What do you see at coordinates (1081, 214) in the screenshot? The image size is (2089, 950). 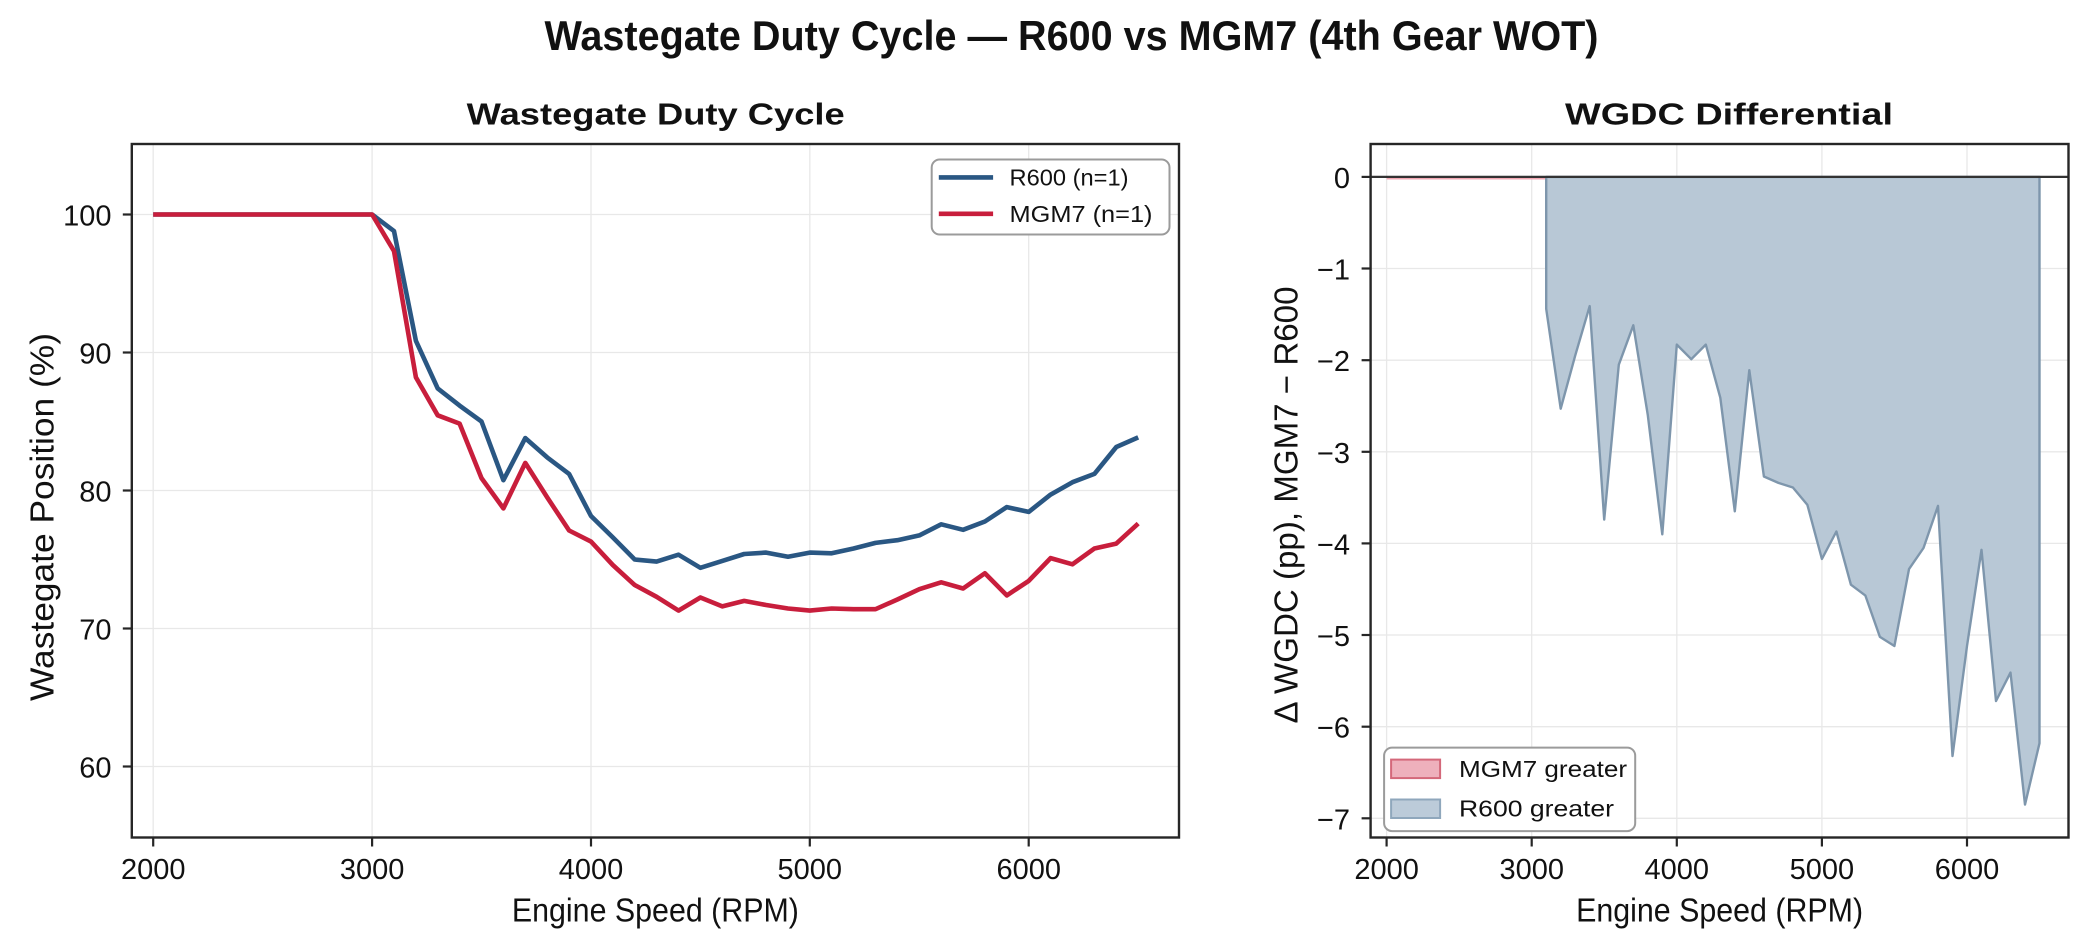 I see `svg-text: MGM7 (n=1)` at bounding box center [1081, 214].